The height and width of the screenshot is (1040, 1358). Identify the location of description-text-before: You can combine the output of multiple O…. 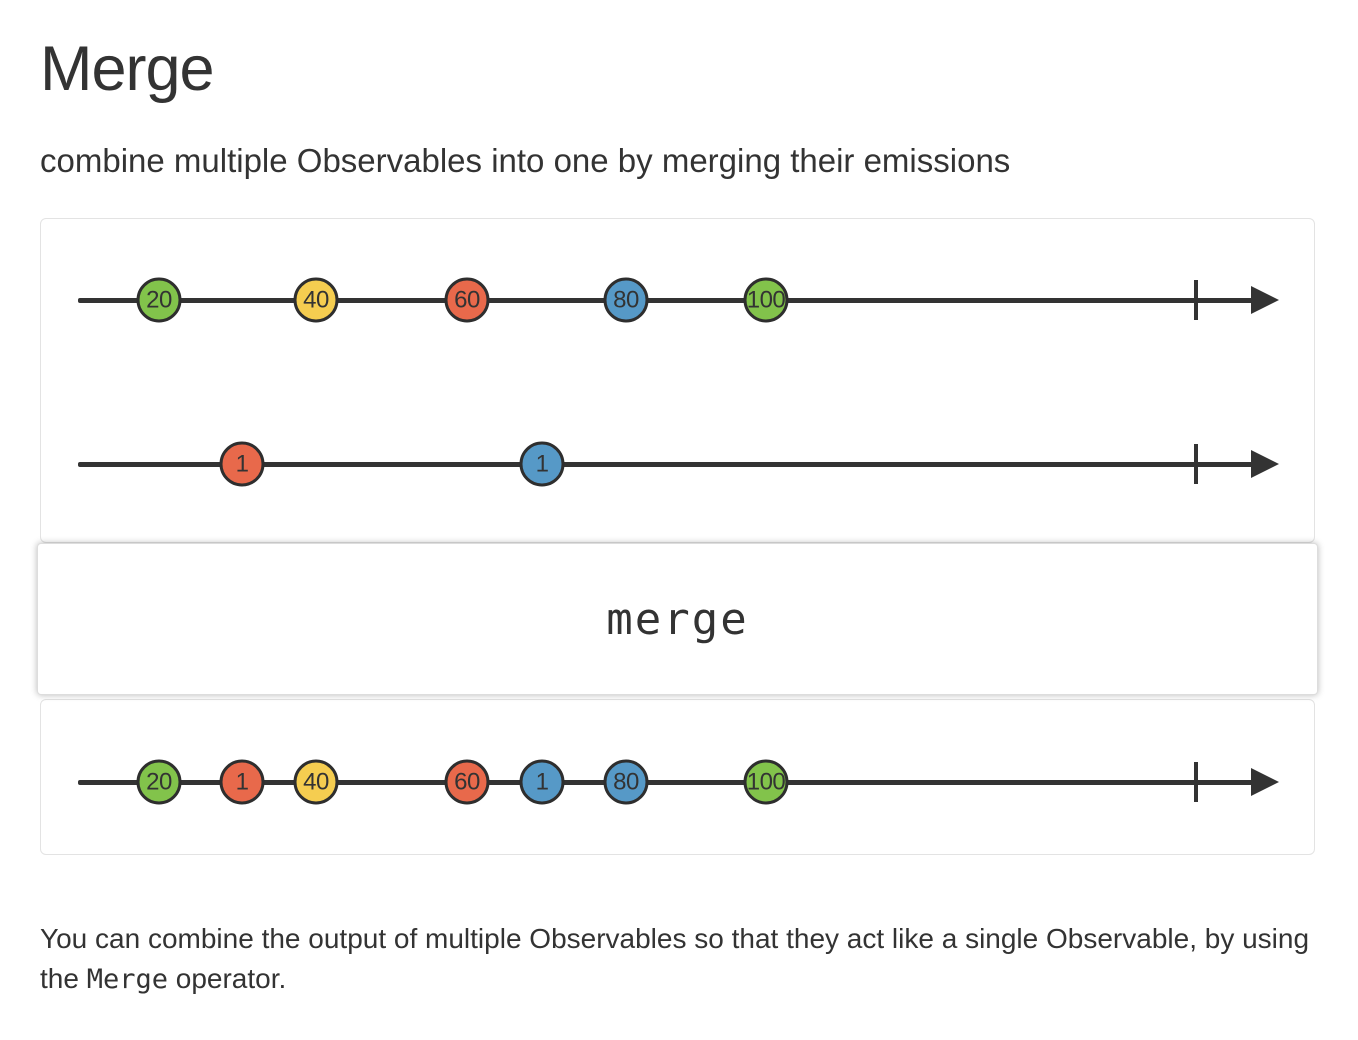
(675, 959).